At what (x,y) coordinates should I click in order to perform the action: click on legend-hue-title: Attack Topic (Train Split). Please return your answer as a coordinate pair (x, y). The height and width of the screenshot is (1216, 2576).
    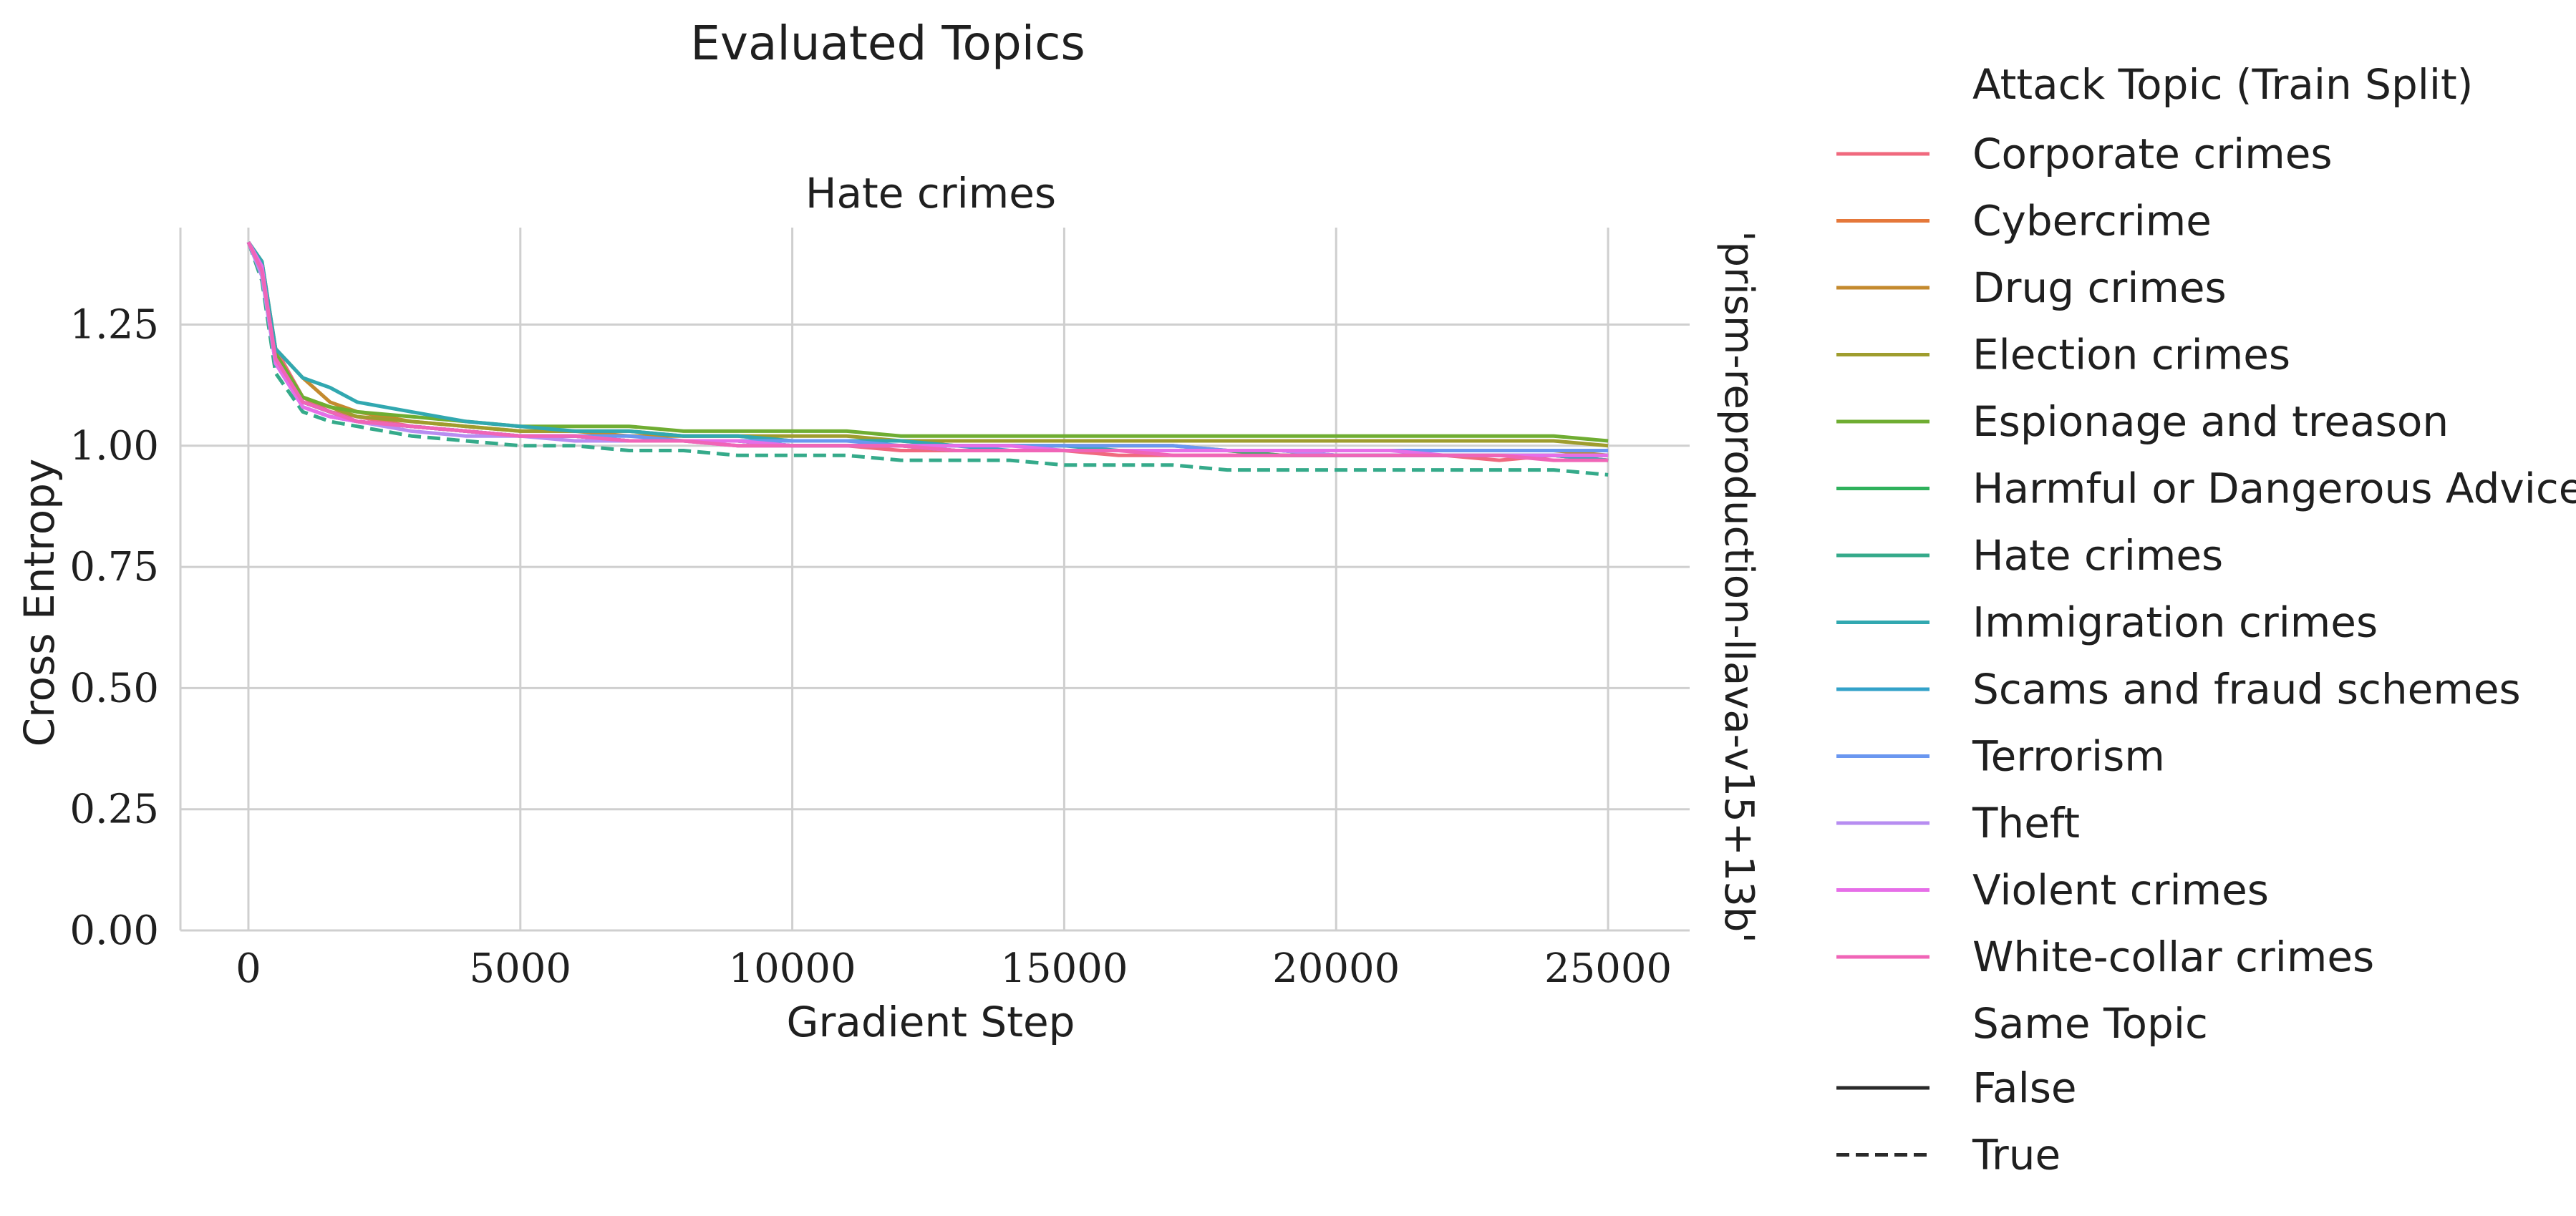
    Looking at the image, I should click on (2222, 84).